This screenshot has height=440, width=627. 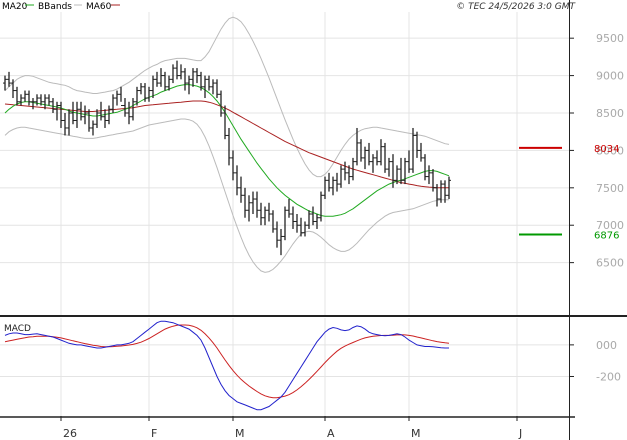 I want to click on y-tick-8000: 8000, so click(x=610, y=150).